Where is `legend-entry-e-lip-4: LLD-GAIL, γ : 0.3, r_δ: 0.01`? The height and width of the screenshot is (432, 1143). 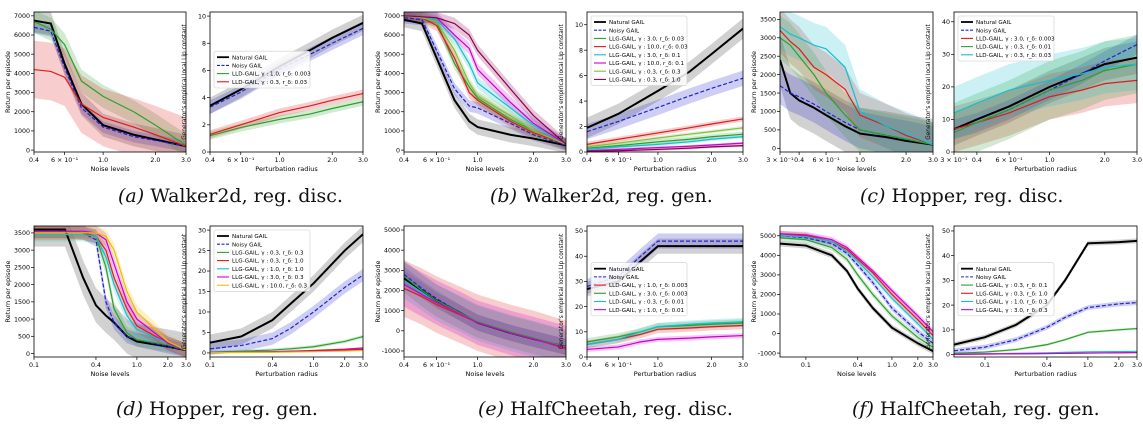 legend-entry-e-lip-4: LLD-GAIL, γ : 0.3, r_δ: 0.01 is located at coordinates (647, 303).